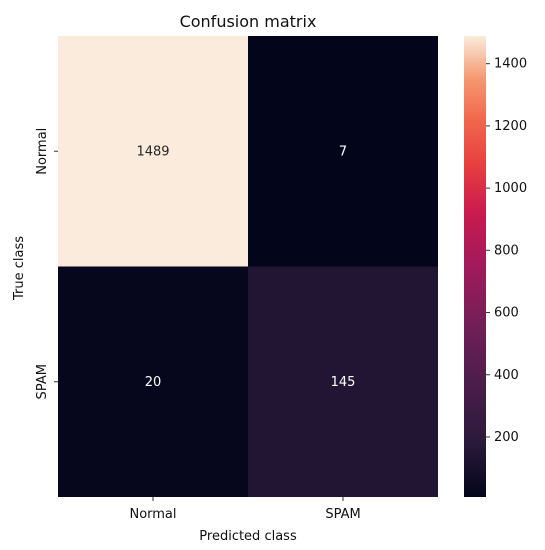  What do you see at coordinates (152, 514) in the screenshot?
I see `x-tick-label: Normal` at bounding box center [152, 514].